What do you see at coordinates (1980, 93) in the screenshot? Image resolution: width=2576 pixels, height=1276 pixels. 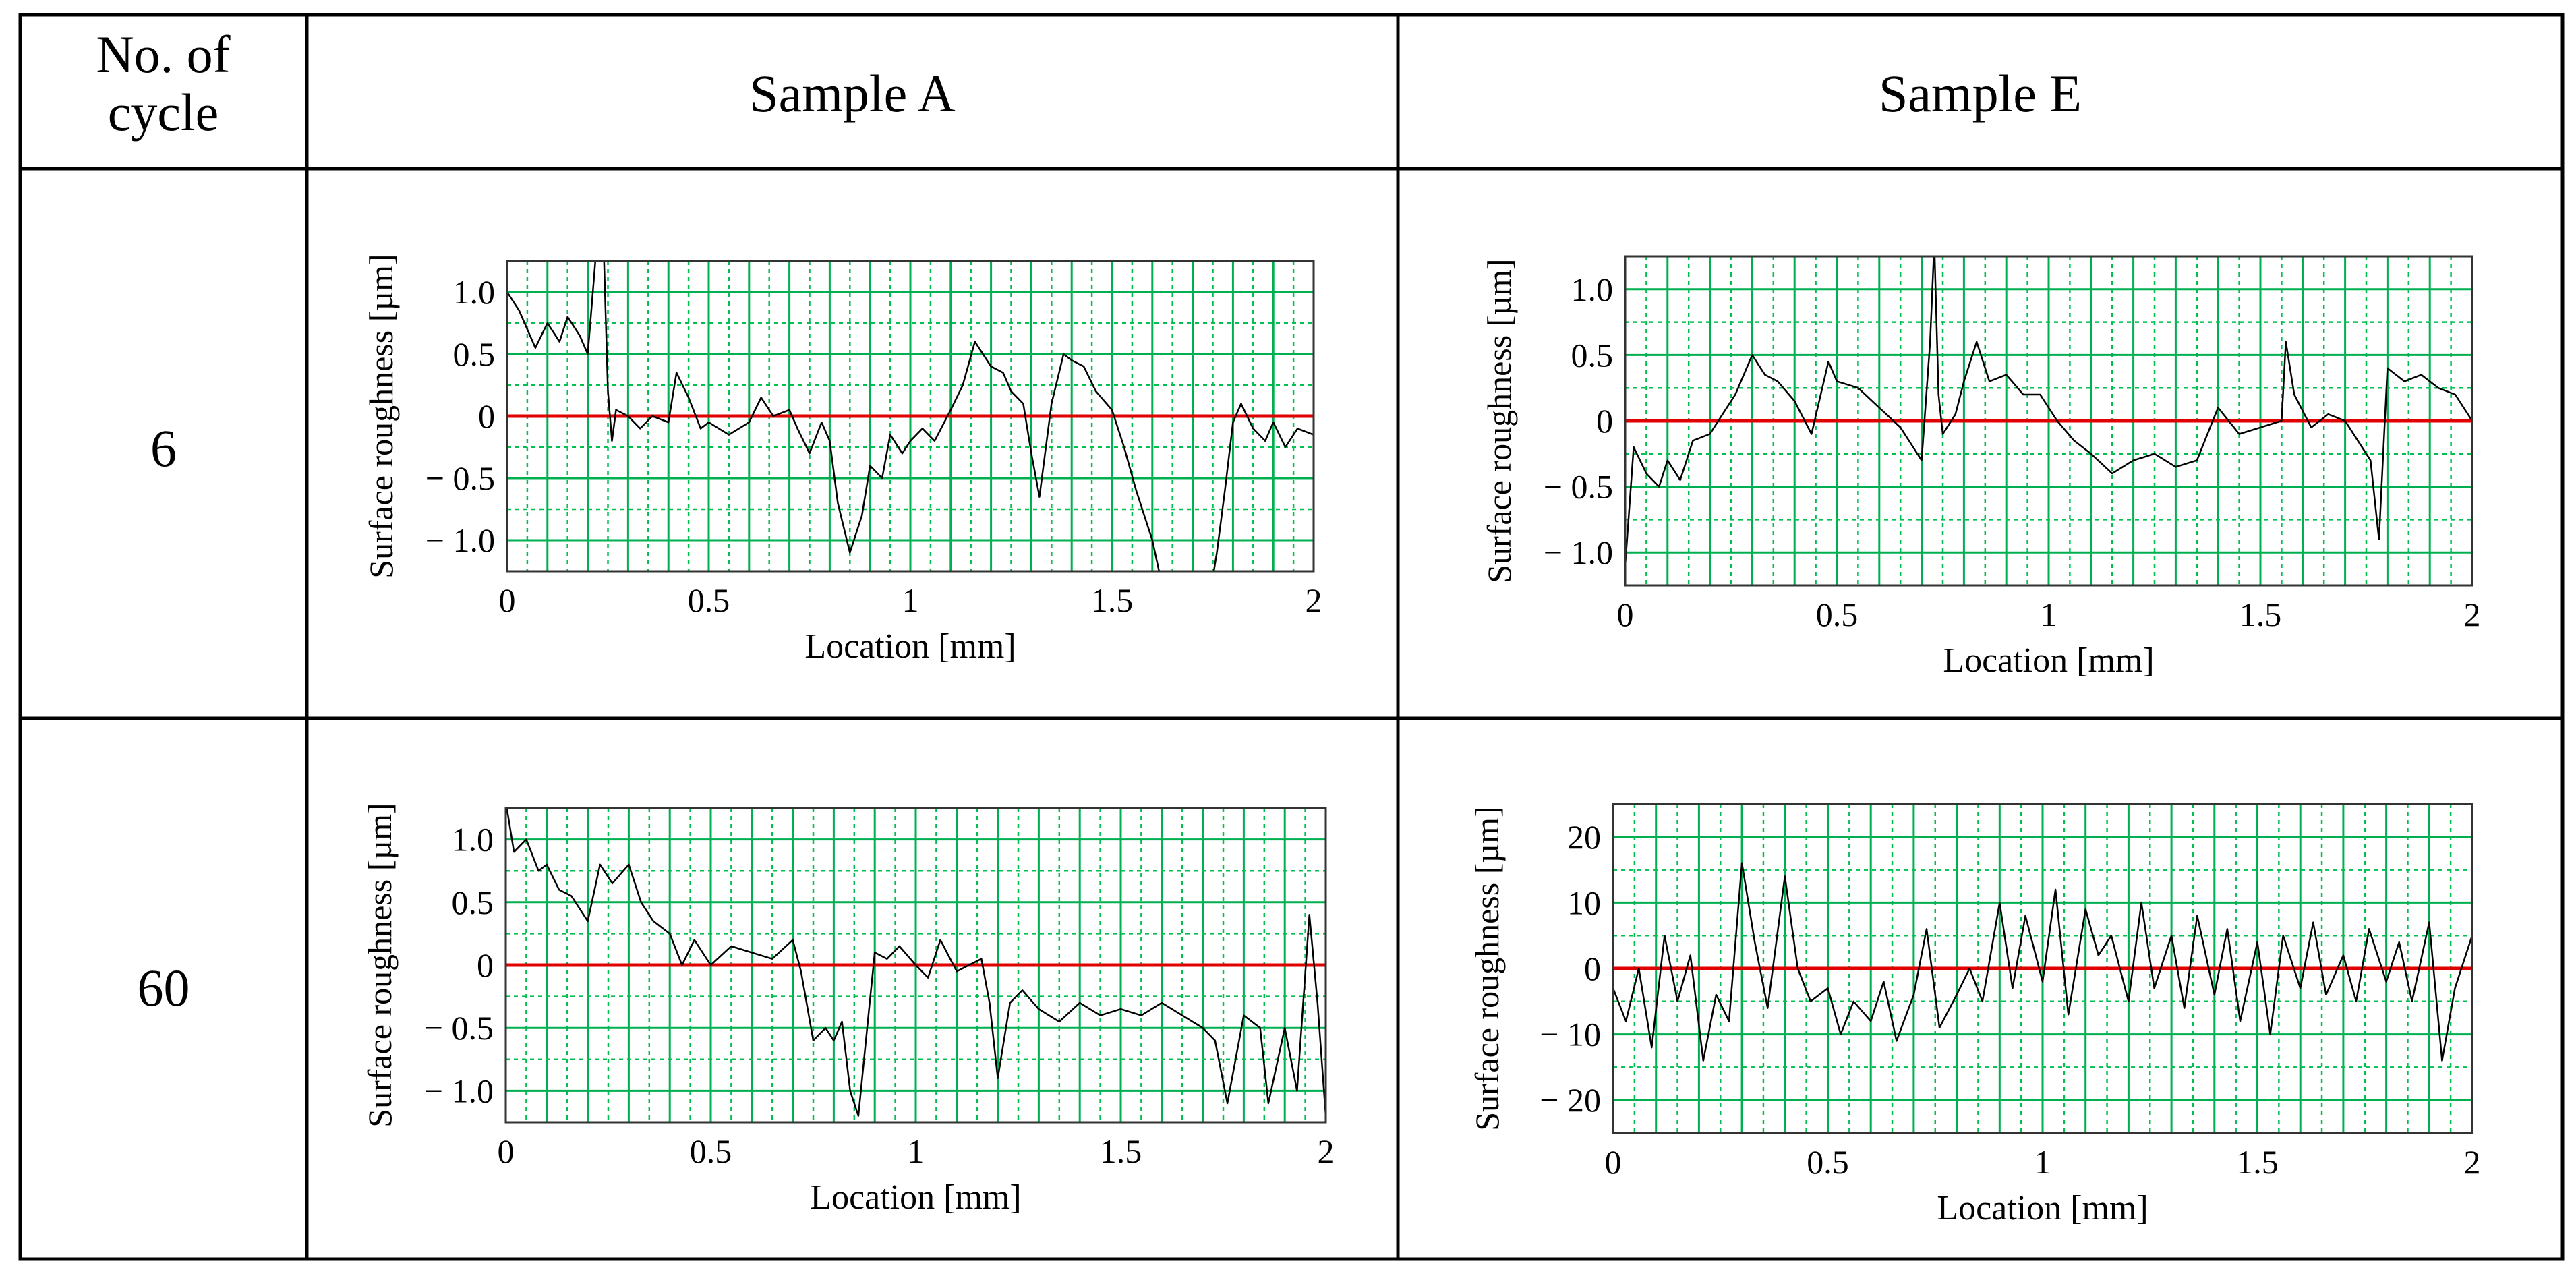 I see `header-sample-e: Sample E` at bounding box center [1980, 93].